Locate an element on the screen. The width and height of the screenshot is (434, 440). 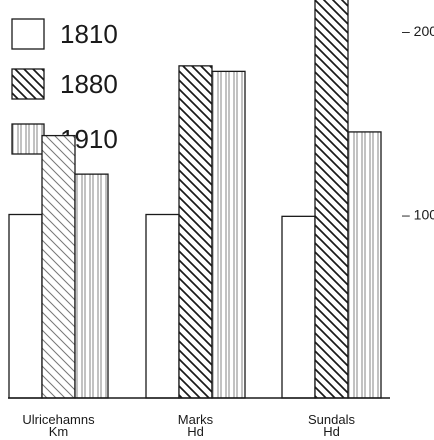
category-label-0: Ulricehamns Km is located at coordinates (58, 425).